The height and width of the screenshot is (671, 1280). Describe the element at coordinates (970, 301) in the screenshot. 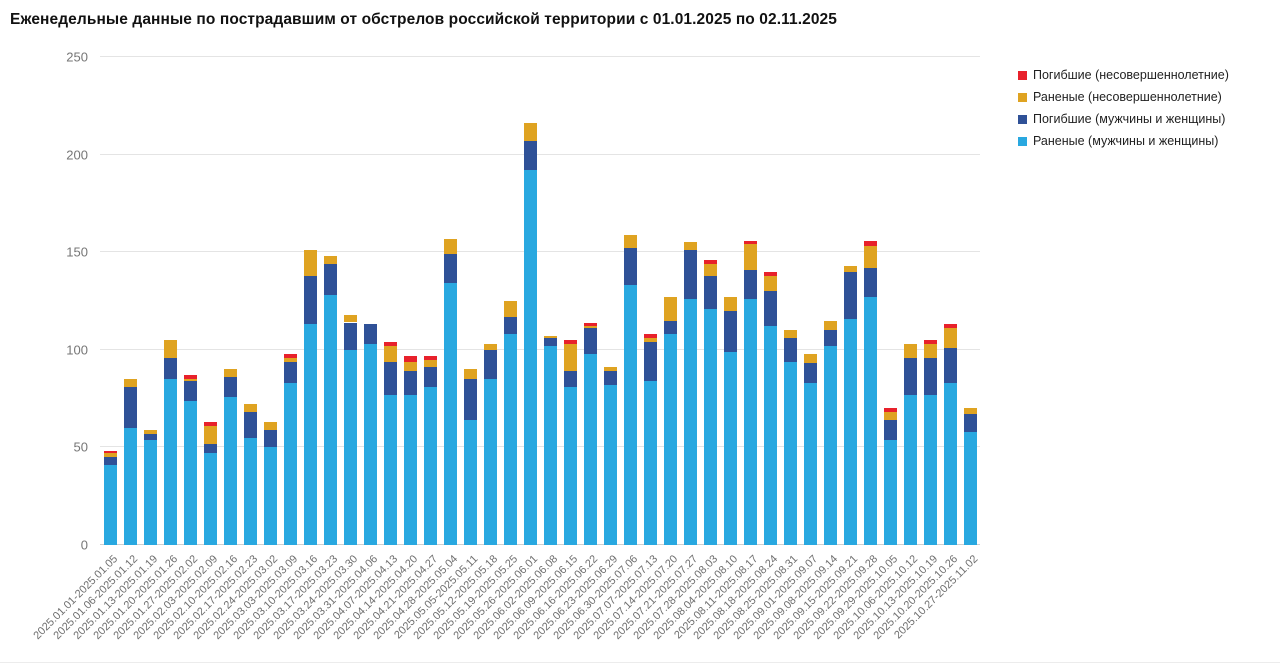

I see `bar-2025.10.27-2025.11.02` at that location.